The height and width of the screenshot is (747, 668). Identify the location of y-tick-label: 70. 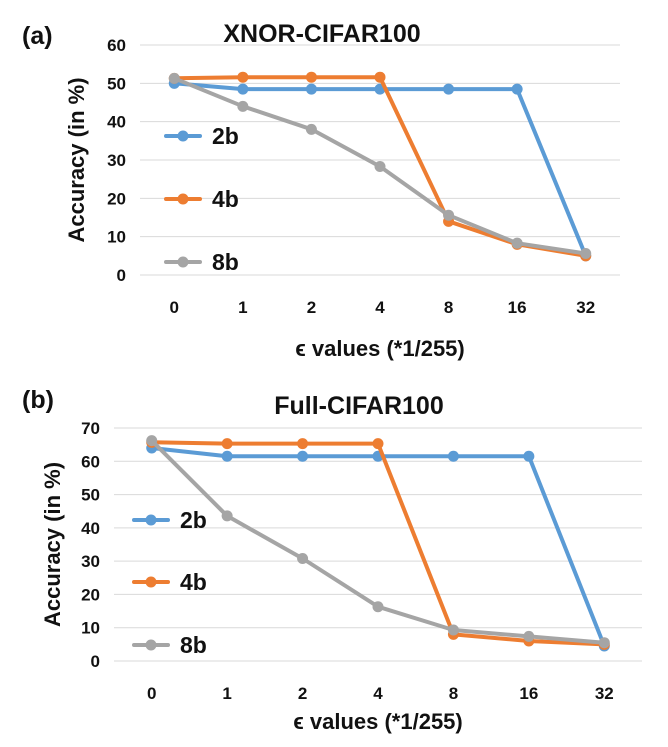
(90, 428).